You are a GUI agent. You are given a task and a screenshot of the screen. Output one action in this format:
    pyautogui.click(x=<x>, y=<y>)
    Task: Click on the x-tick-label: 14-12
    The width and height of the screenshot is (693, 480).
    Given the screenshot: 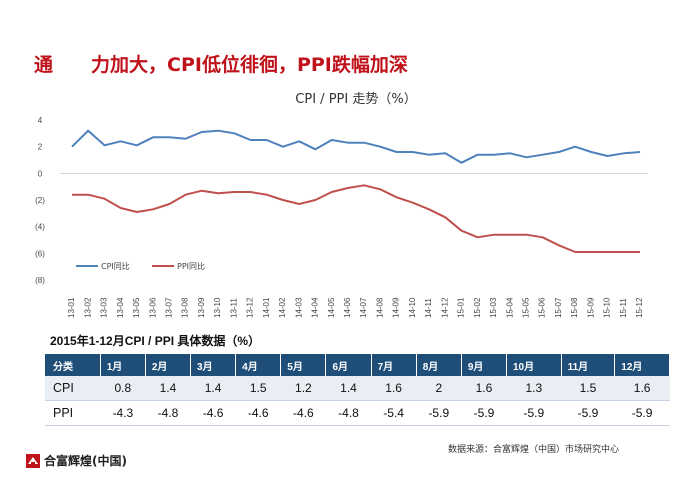 What is the action you would take?
    pyautogui.click(x=444, y=307)
    